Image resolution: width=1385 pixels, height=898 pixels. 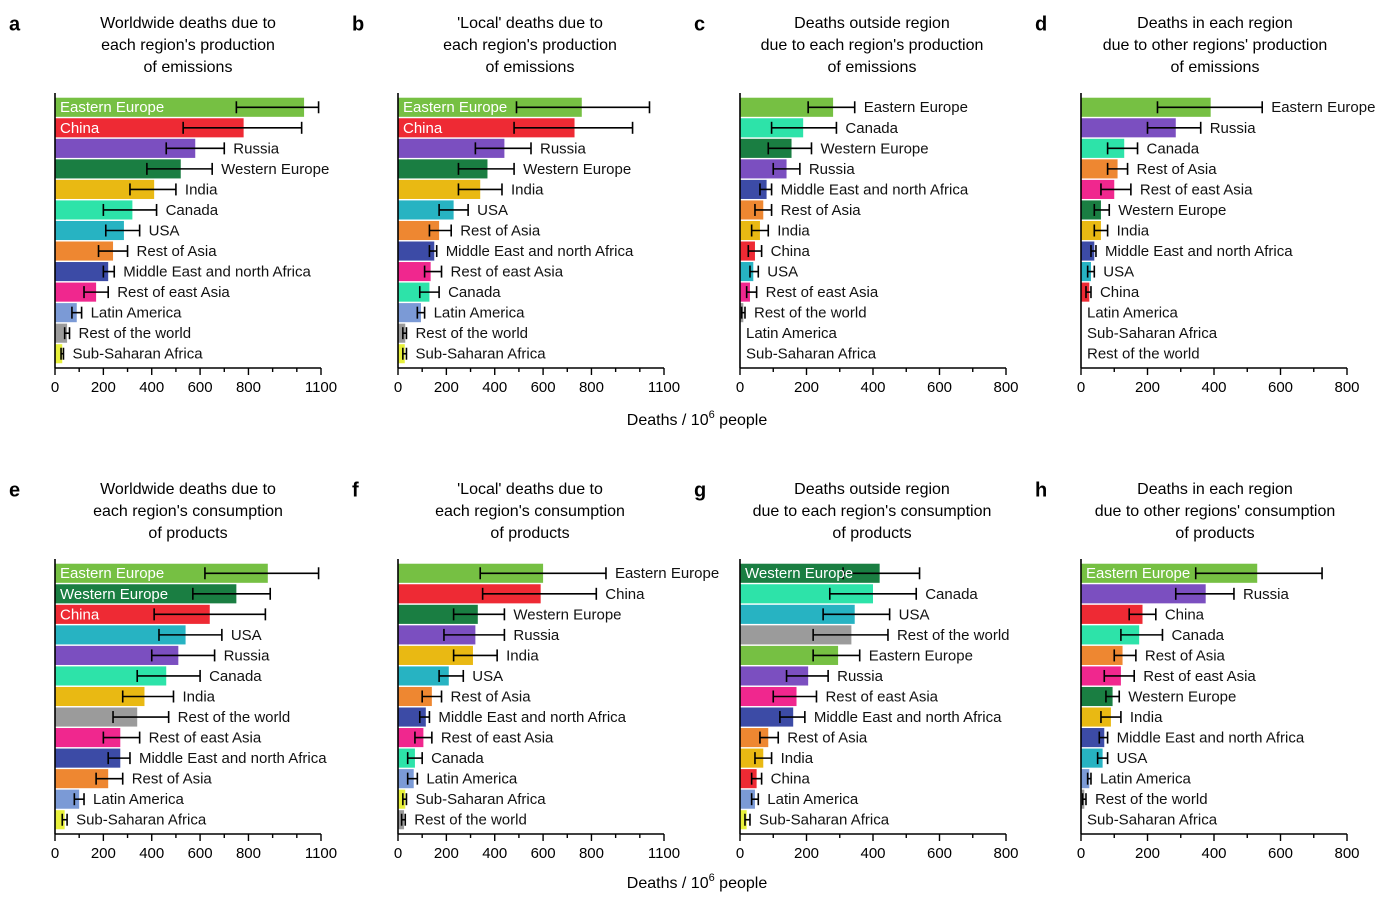 What do you see at coordinates (135, 333) in the screenshot?
I see `bar-label: Rest of the world` at bounding box center [135, 333].